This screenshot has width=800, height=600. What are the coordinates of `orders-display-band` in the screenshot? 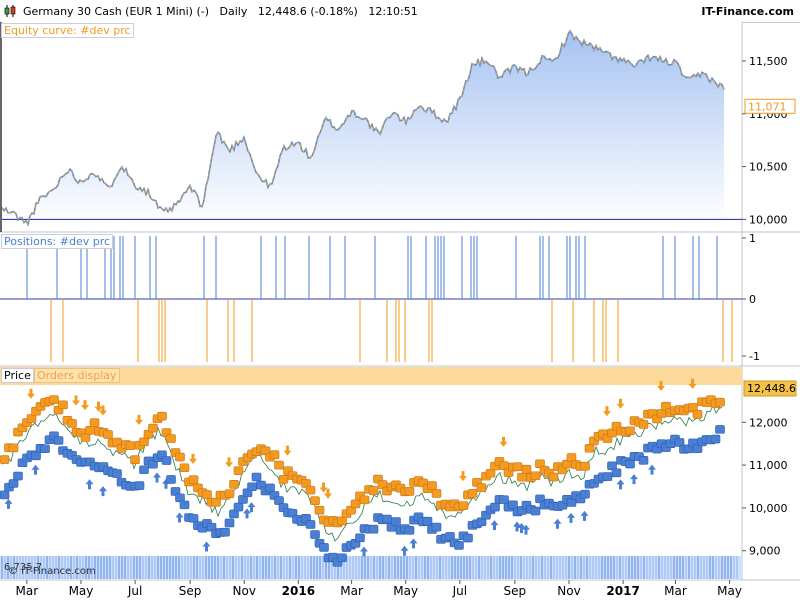 It's located at (371, 376).